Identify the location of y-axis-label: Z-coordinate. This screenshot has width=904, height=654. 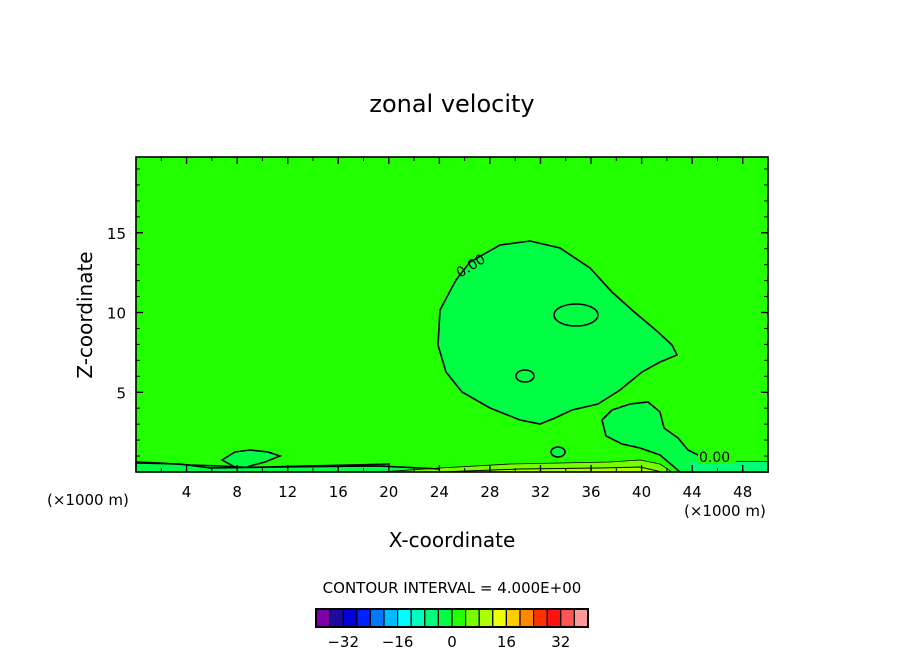
(85, 314).